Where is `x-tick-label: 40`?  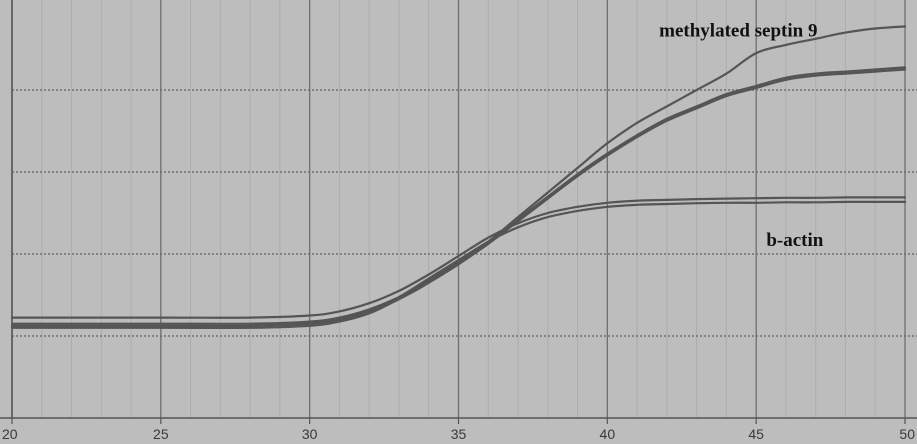
x-tick-label: 40 is located at coordinates (608, 434).